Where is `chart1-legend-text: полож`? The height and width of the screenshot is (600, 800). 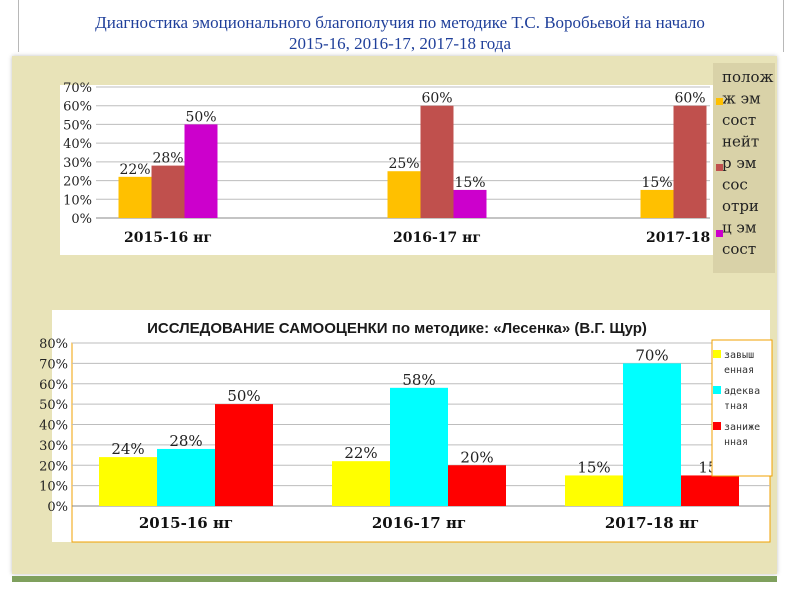
chart1-legend-text: полож is located at coordinates (748, 77).